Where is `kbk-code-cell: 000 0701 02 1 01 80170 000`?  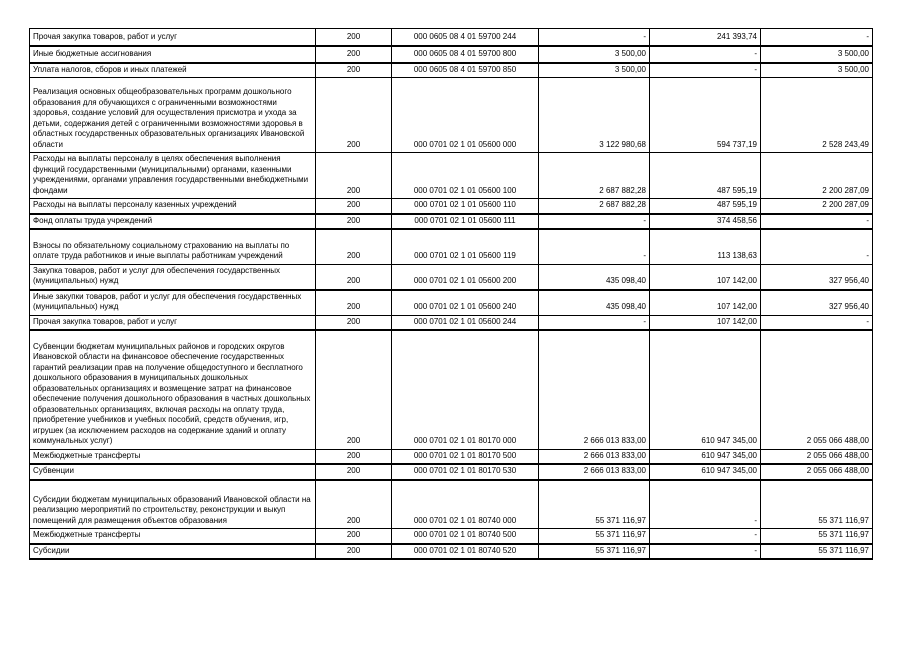
kbk-code-cell: 000 0701 02 1 01 80170 000 is located at coordinates (465, 389).